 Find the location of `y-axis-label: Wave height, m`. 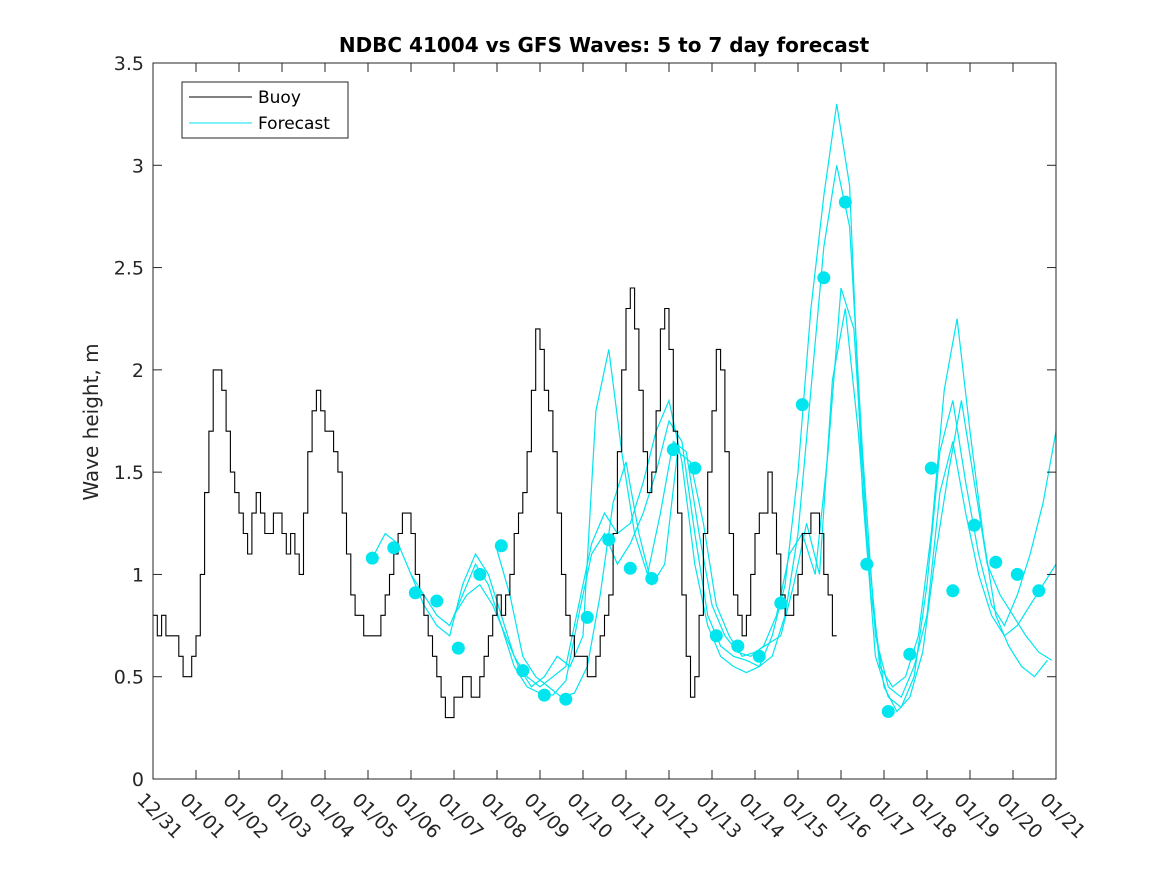

y-axis-label: Wave height, m is located at coordinates (91, 421).